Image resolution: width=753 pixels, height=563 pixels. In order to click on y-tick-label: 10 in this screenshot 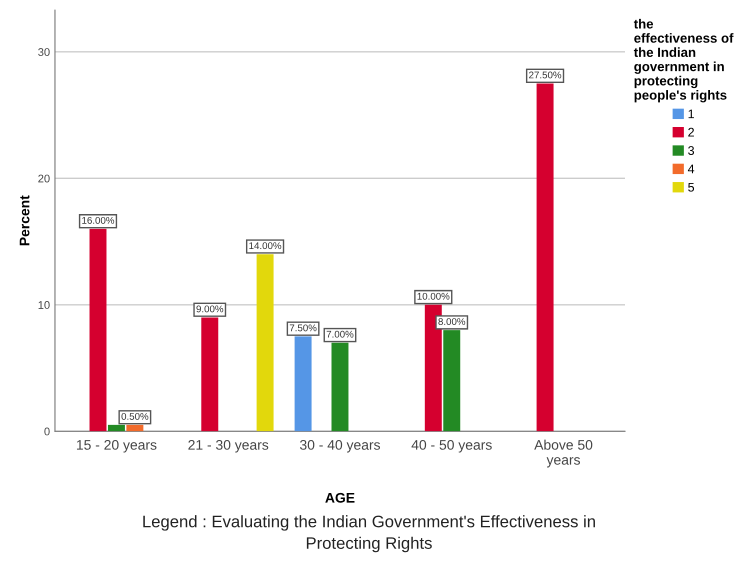, I will do `click(44, 305)`.